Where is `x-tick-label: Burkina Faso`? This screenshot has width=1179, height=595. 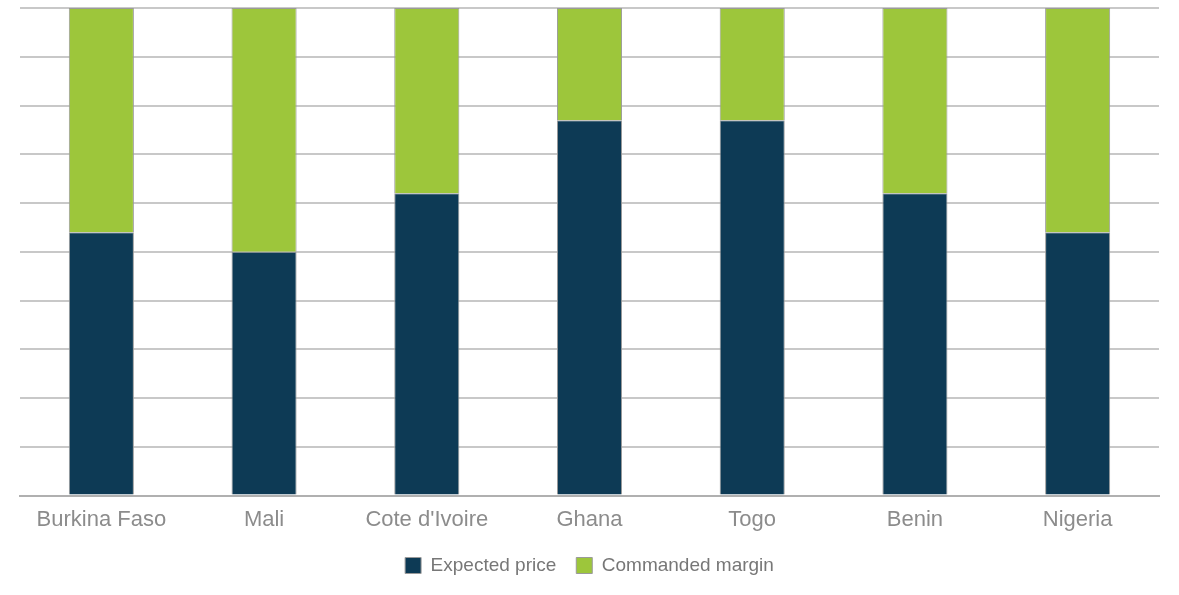 x-tick-label: Burkina Faso is located at coordinates (101, 518).